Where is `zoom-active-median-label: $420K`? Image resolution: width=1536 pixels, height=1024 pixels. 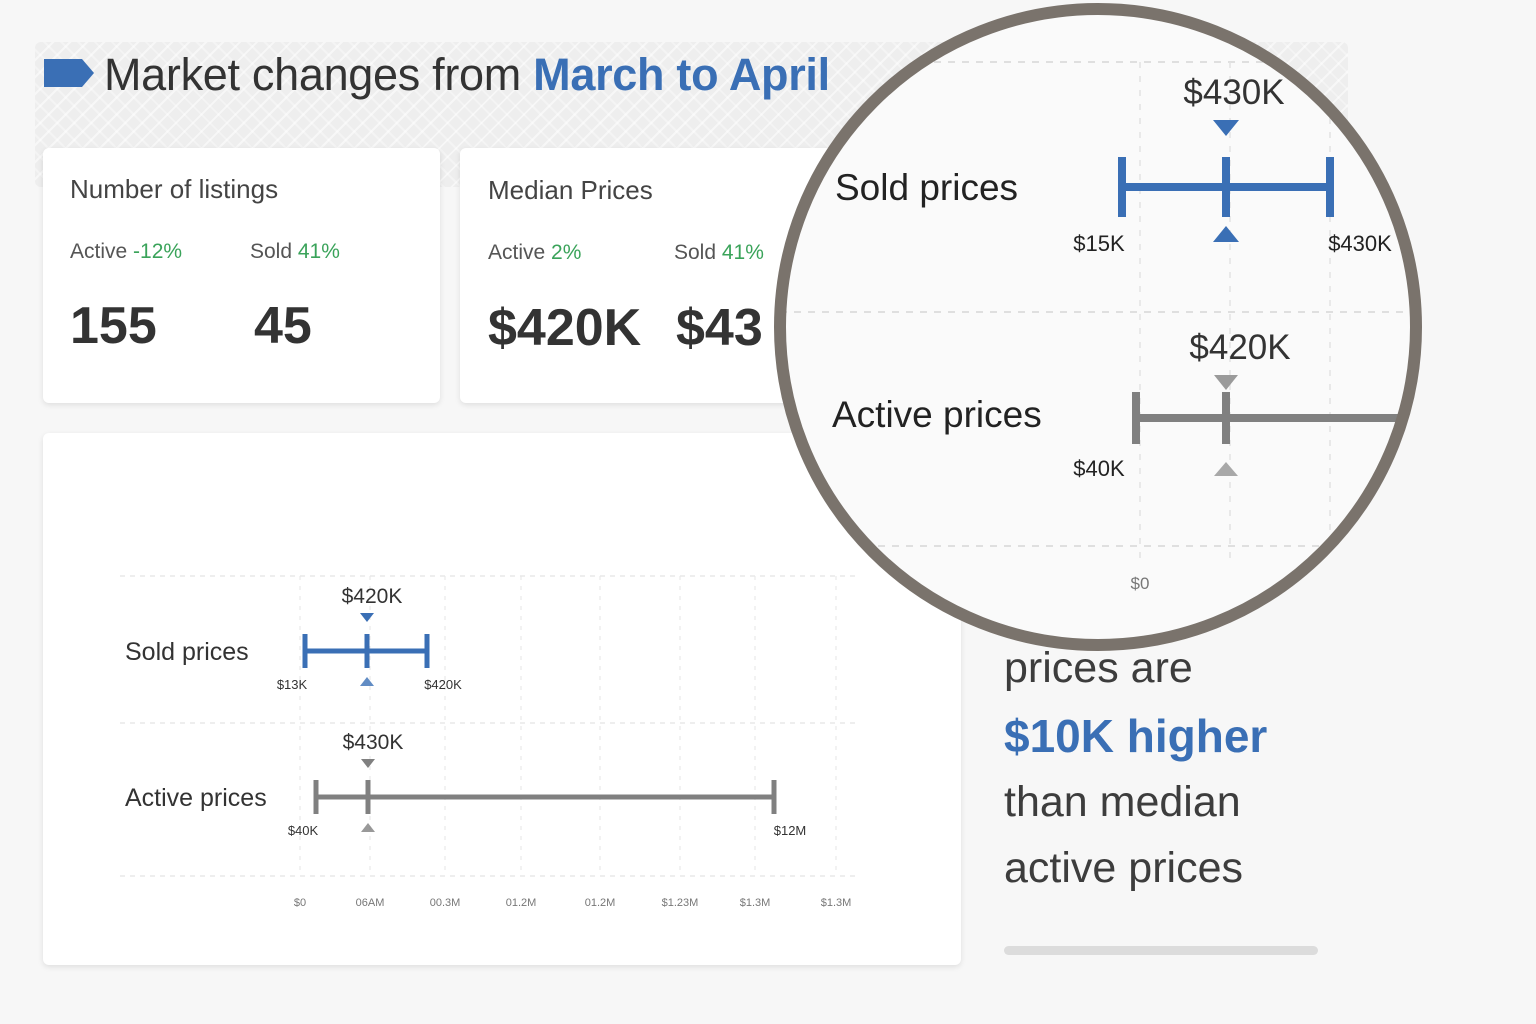 zoom-active-median-label: $420K is located at coordinates (1239, 347).